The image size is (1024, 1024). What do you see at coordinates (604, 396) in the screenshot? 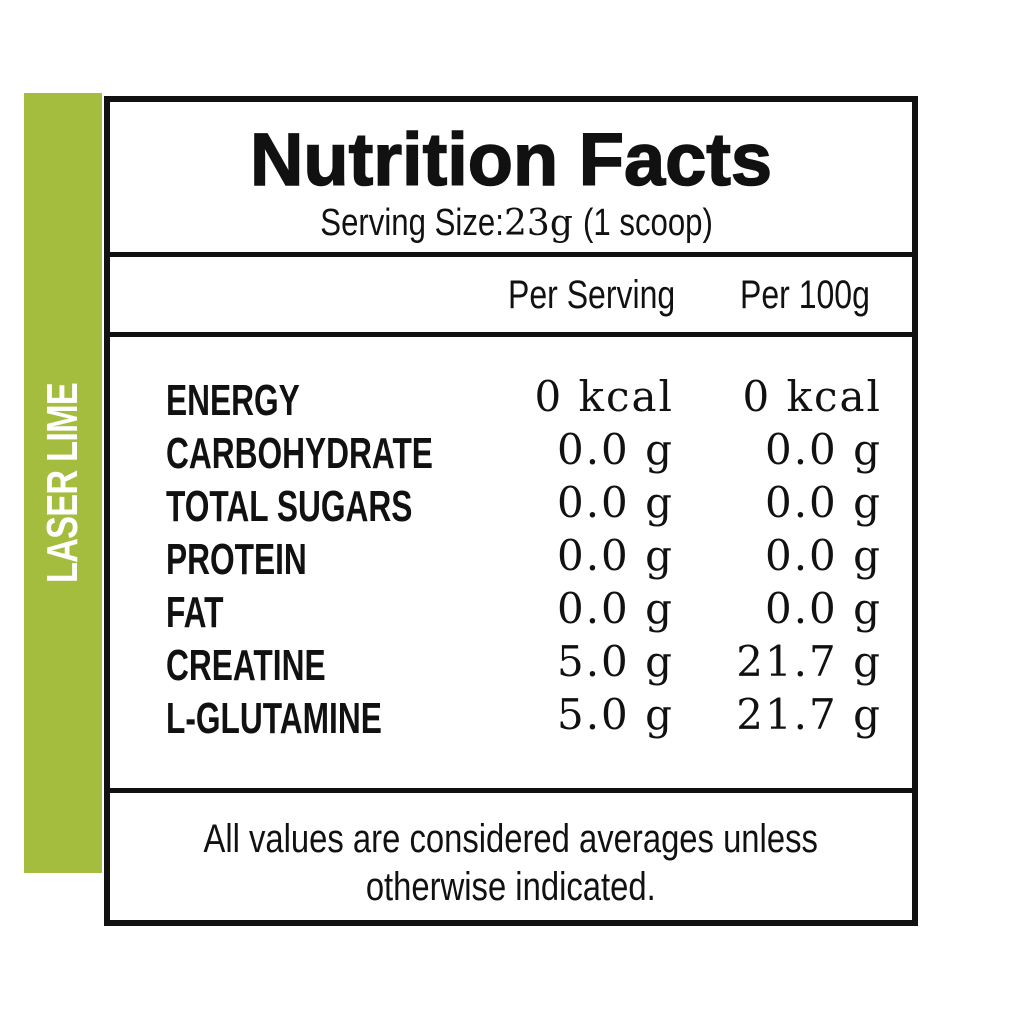
I see `per-serving-value: 0 kcal` at bounding box center [604, 396].